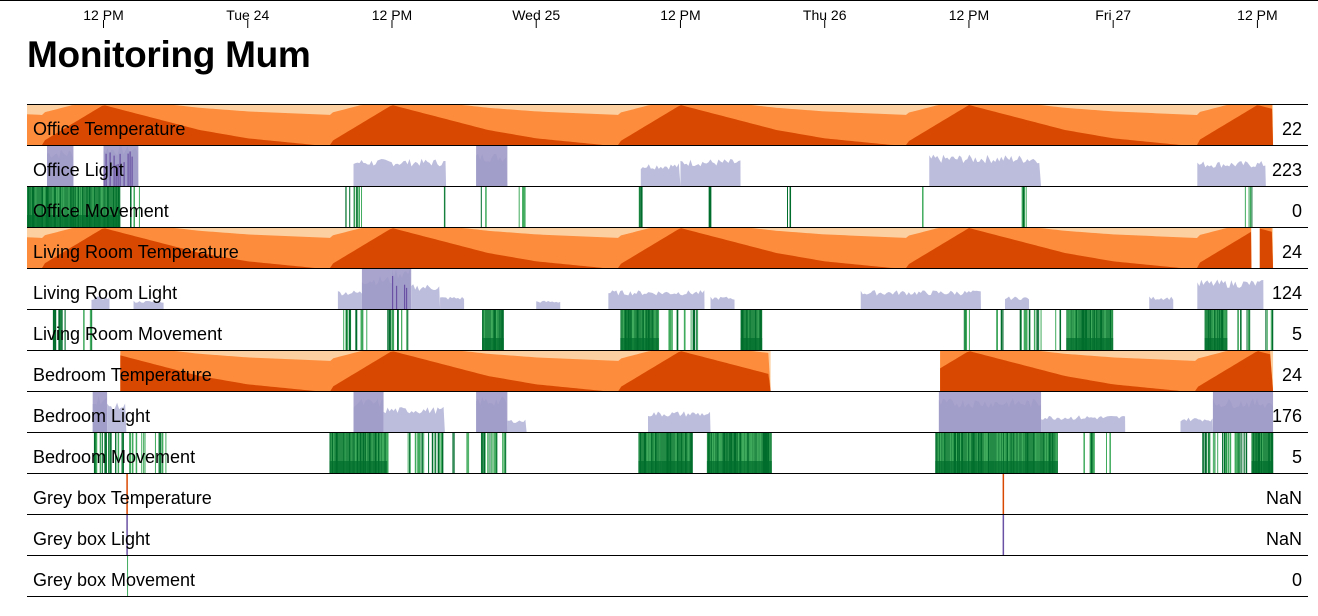 The image size is (1318, 616). What do you see at coordinates (1291, 252) in the screenshot?
I see `series-current-value: 24` at bounding box center [1291, 252].